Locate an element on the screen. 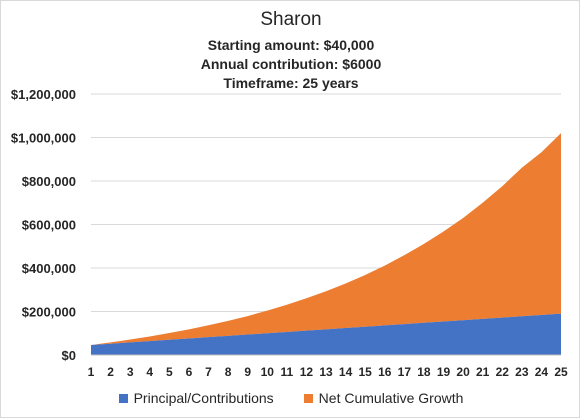  y-tick-label-2: $400,000 is located at coordinates (49, 268).